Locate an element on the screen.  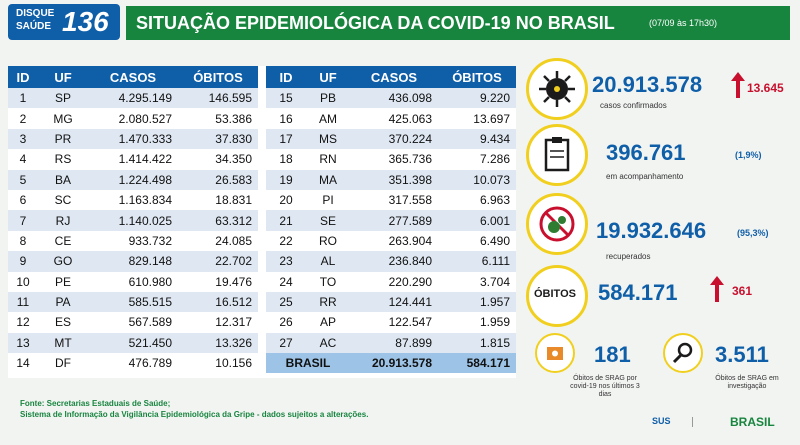
recovered-badge is located at coordinates (557, 224).